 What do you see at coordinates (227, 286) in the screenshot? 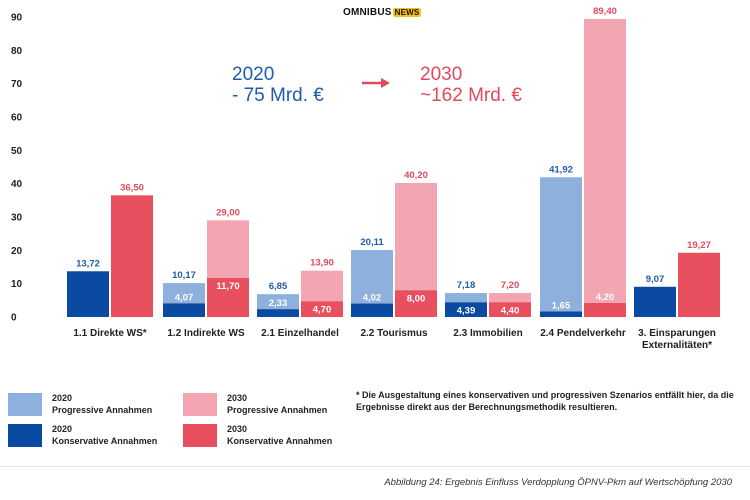
I see `data-label-2030-konservative: 11,70` at bounding box center [227, 286].